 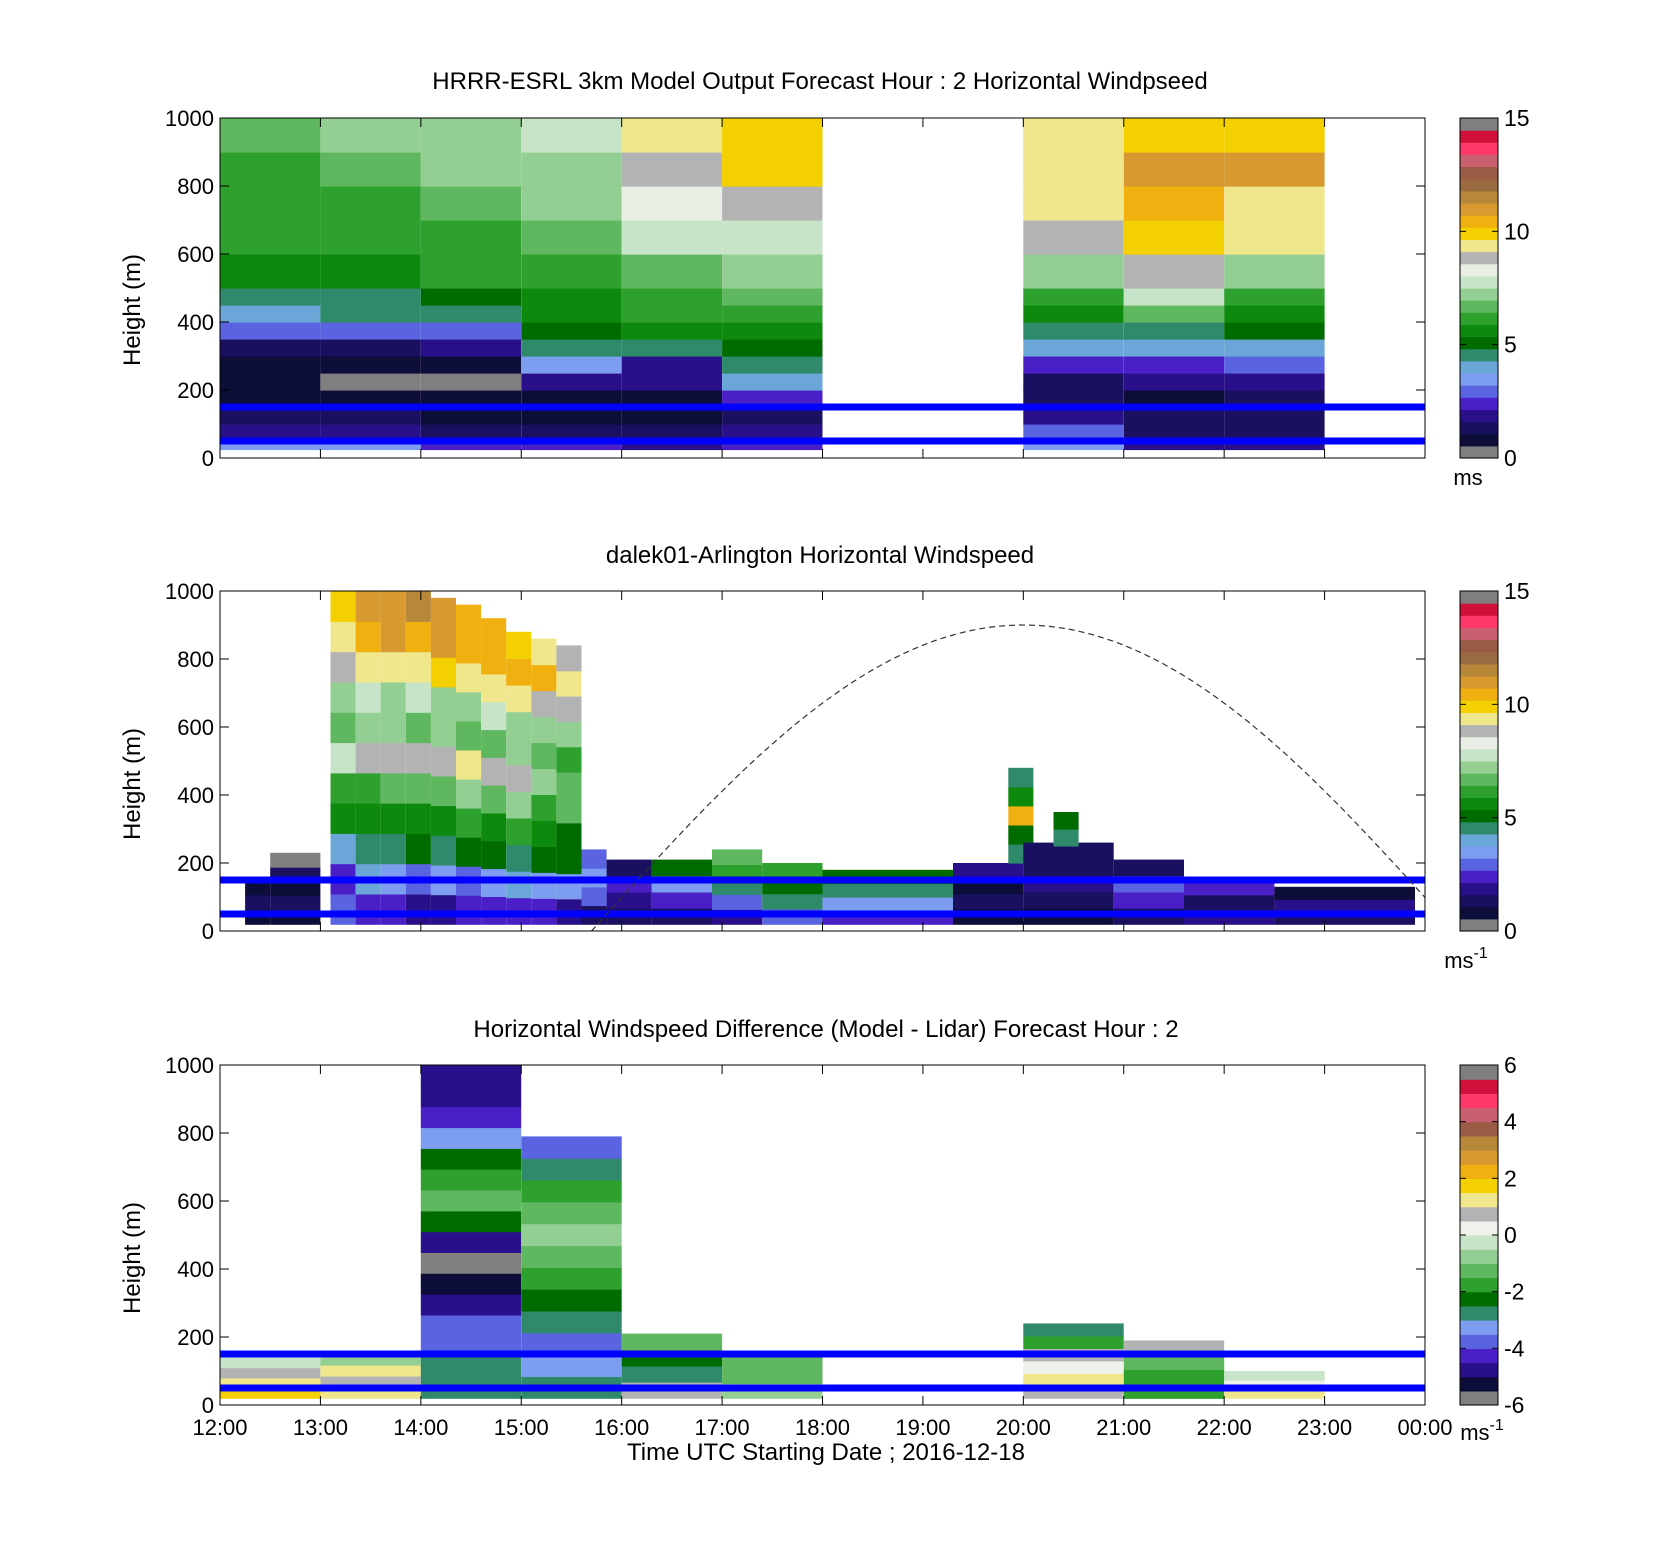 I want to click on colorbar-tick-label: 5, so click(x=1510, y=345).